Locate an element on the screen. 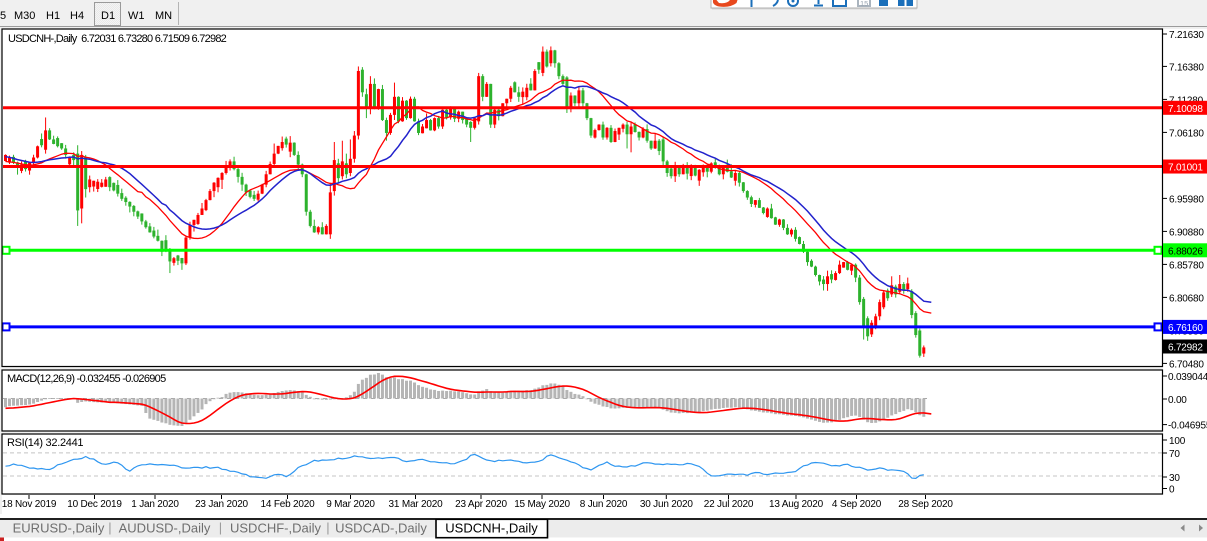  svg-text: 100 is located at coordinates (1177, 441).